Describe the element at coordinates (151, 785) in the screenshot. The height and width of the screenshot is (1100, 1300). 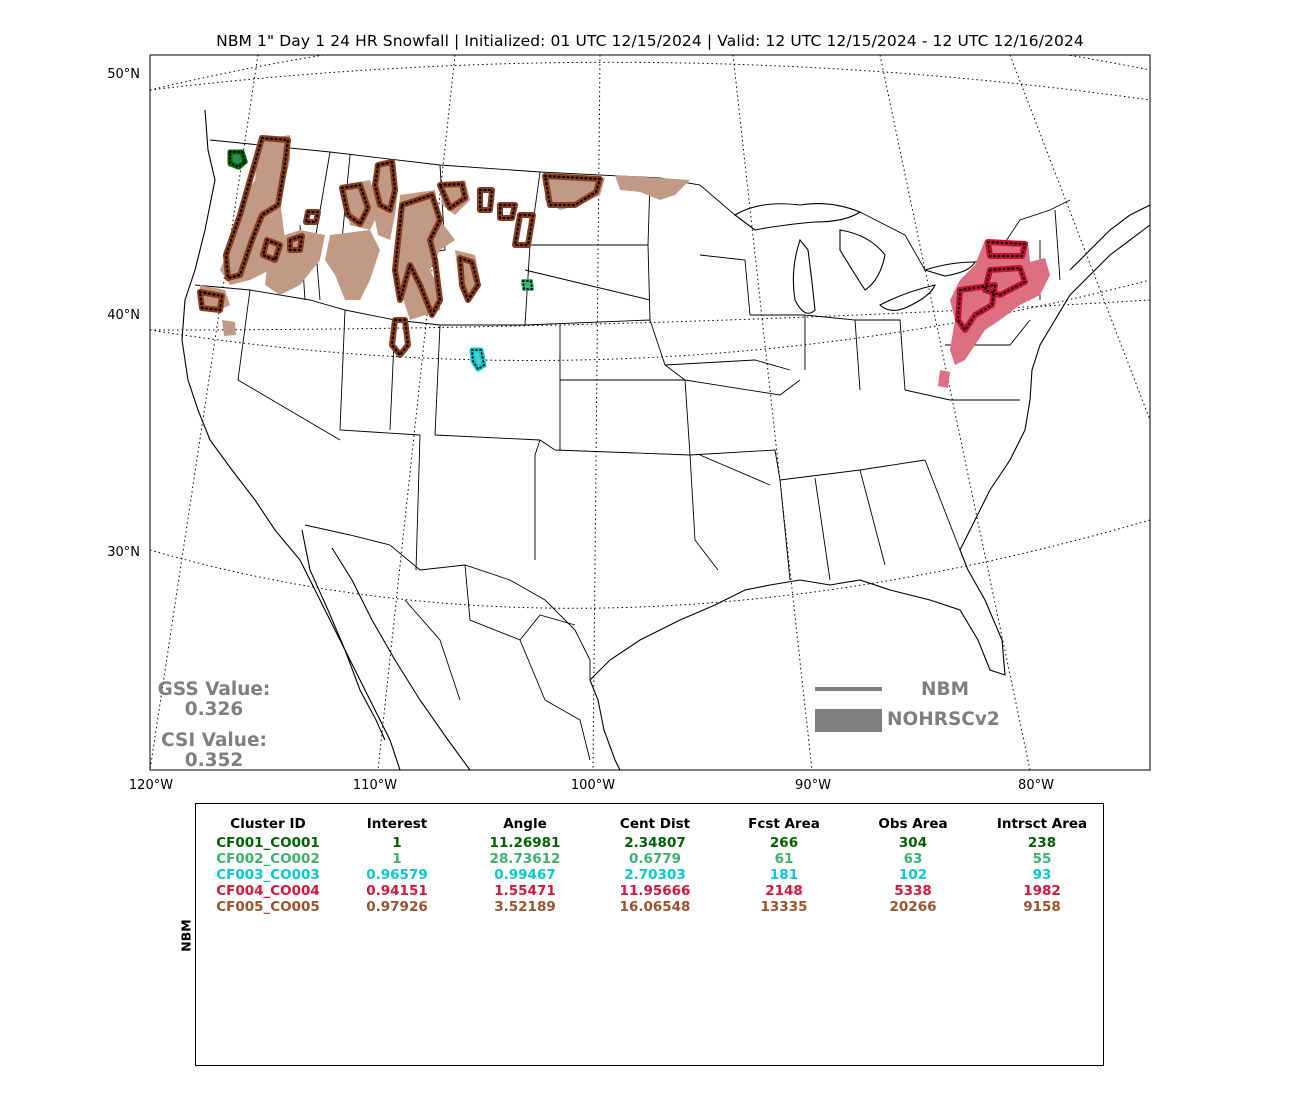
I see `lon-label-120: 120°W` at that location.